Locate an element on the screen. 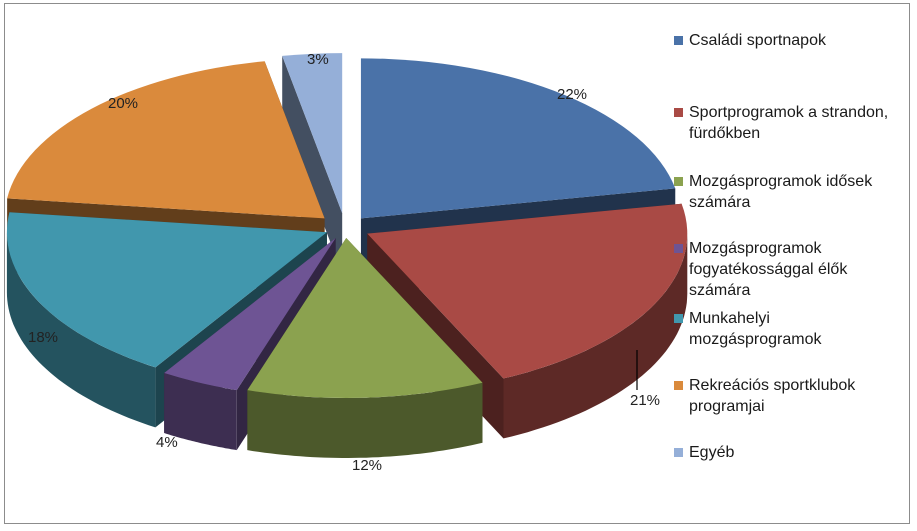  legend-label: Családi sportnapok is located at coordinates (757, 40).